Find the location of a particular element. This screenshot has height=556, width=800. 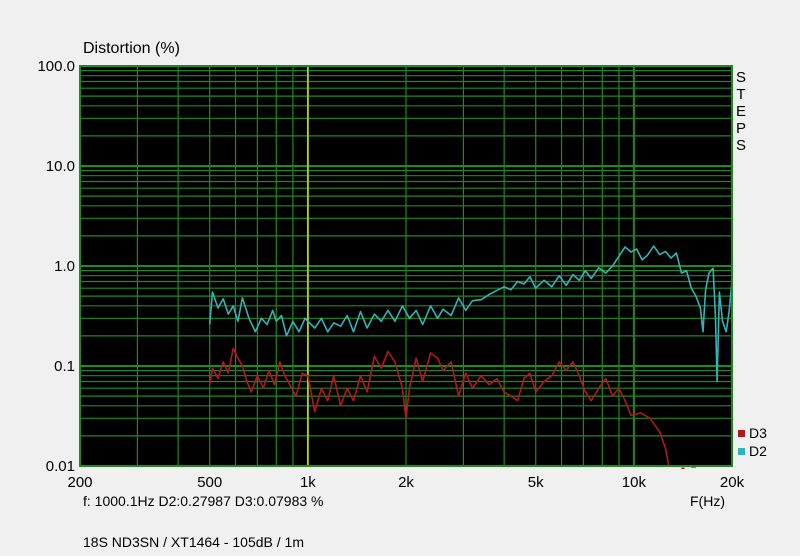

chart-title: Distortion (%) is located at coordinates (131, 48).